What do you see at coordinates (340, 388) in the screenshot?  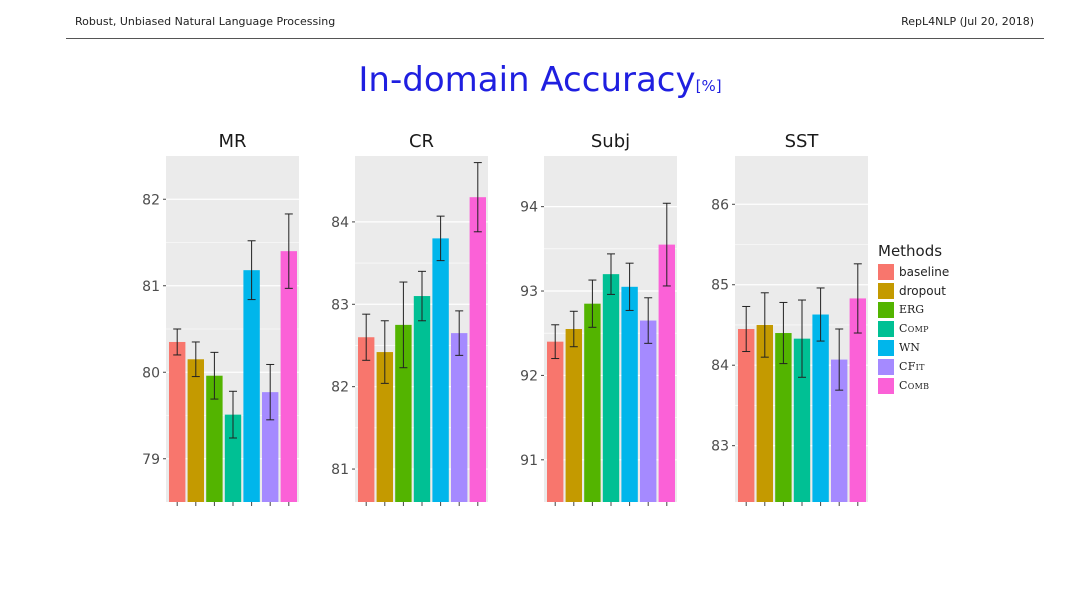 I see `y-tick-label-cr: 82` at bounding box center [340, 388].